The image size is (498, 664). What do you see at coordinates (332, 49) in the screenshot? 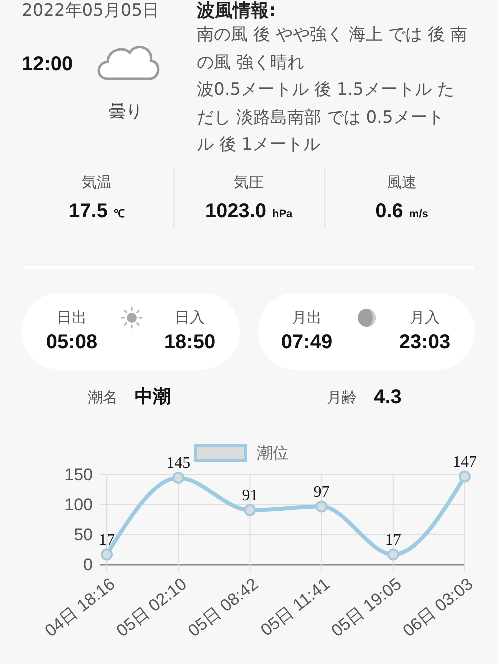
I see `text: 南の風 後 やや強く 海上 では 後 南の風 強く晴れ` at bounding box center [332, 49].